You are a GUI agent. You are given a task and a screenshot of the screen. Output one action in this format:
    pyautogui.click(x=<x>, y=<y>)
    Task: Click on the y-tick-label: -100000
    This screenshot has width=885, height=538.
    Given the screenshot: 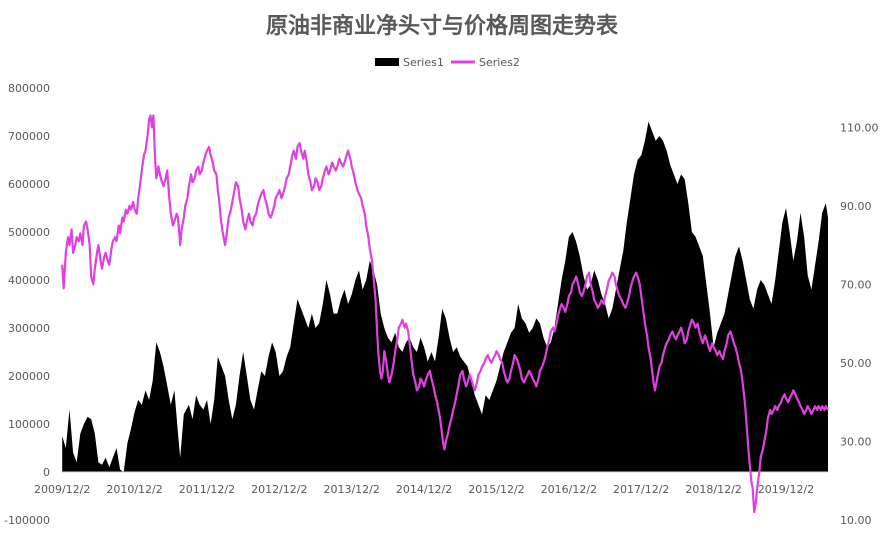 What is the action you would take?
    pyautogui.click(x=27, y=520)
    